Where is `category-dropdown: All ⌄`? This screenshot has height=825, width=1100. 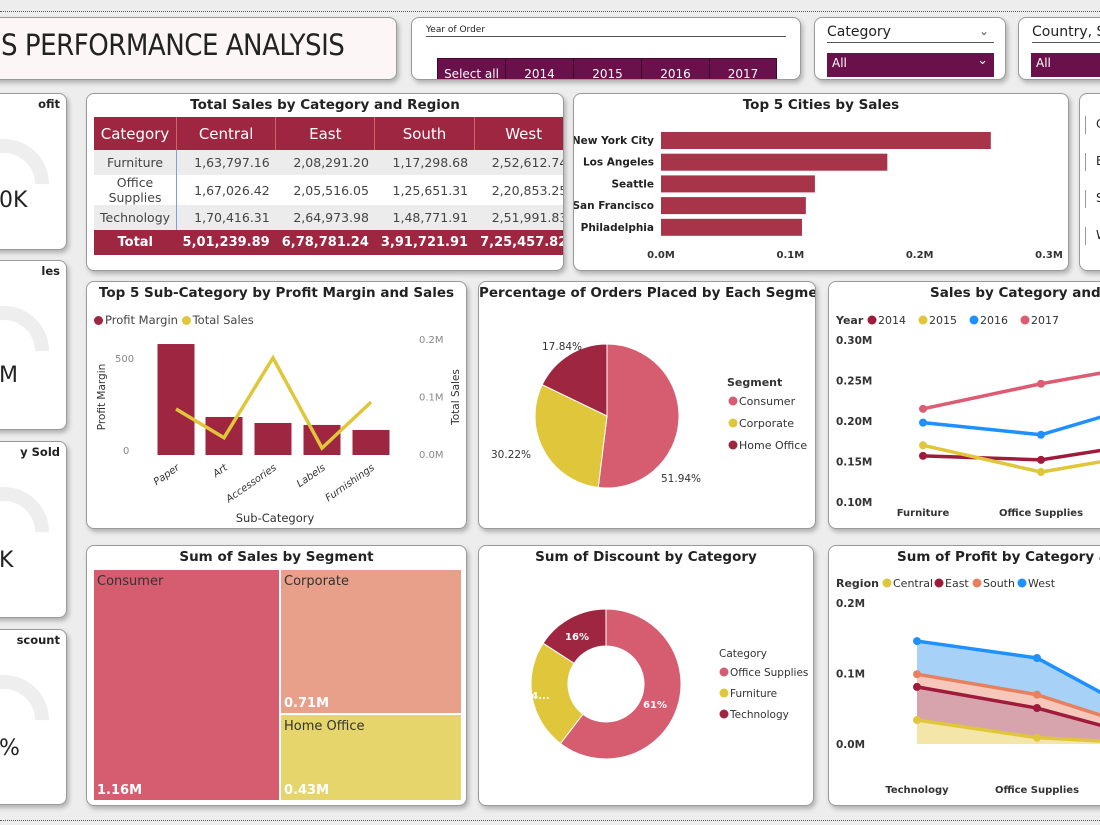 category-dropdown: All ⌄ is located at coordinates (910, 65).